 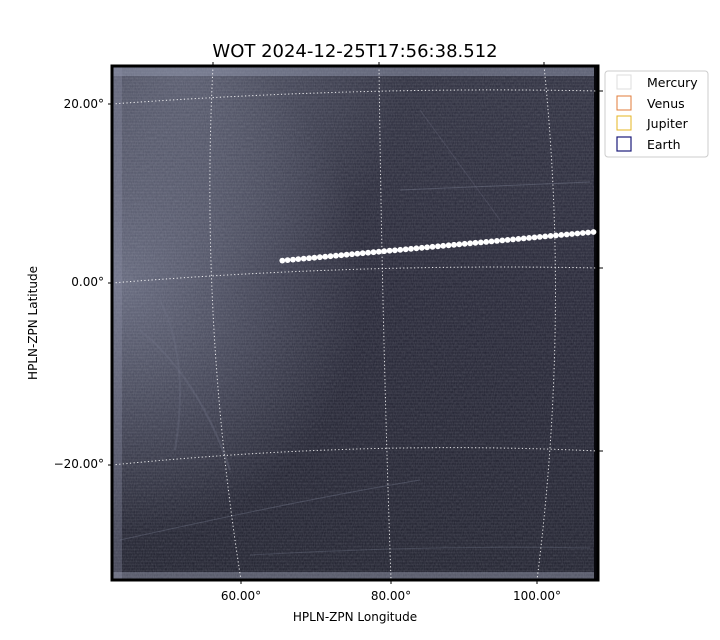 What do you see at coordinates (666, 103) in the screenshot?
I see `legend-label: Venus` at bounding box center [666, 103].